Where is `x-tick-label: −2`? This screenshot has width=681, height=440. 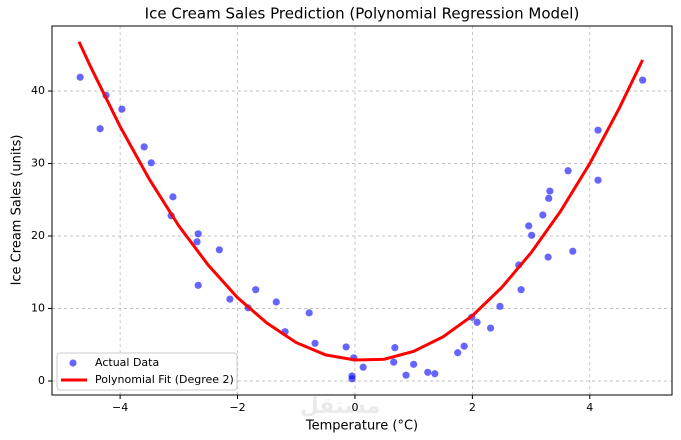
x-tick-label: −2 is located at coordinates (237, 407).